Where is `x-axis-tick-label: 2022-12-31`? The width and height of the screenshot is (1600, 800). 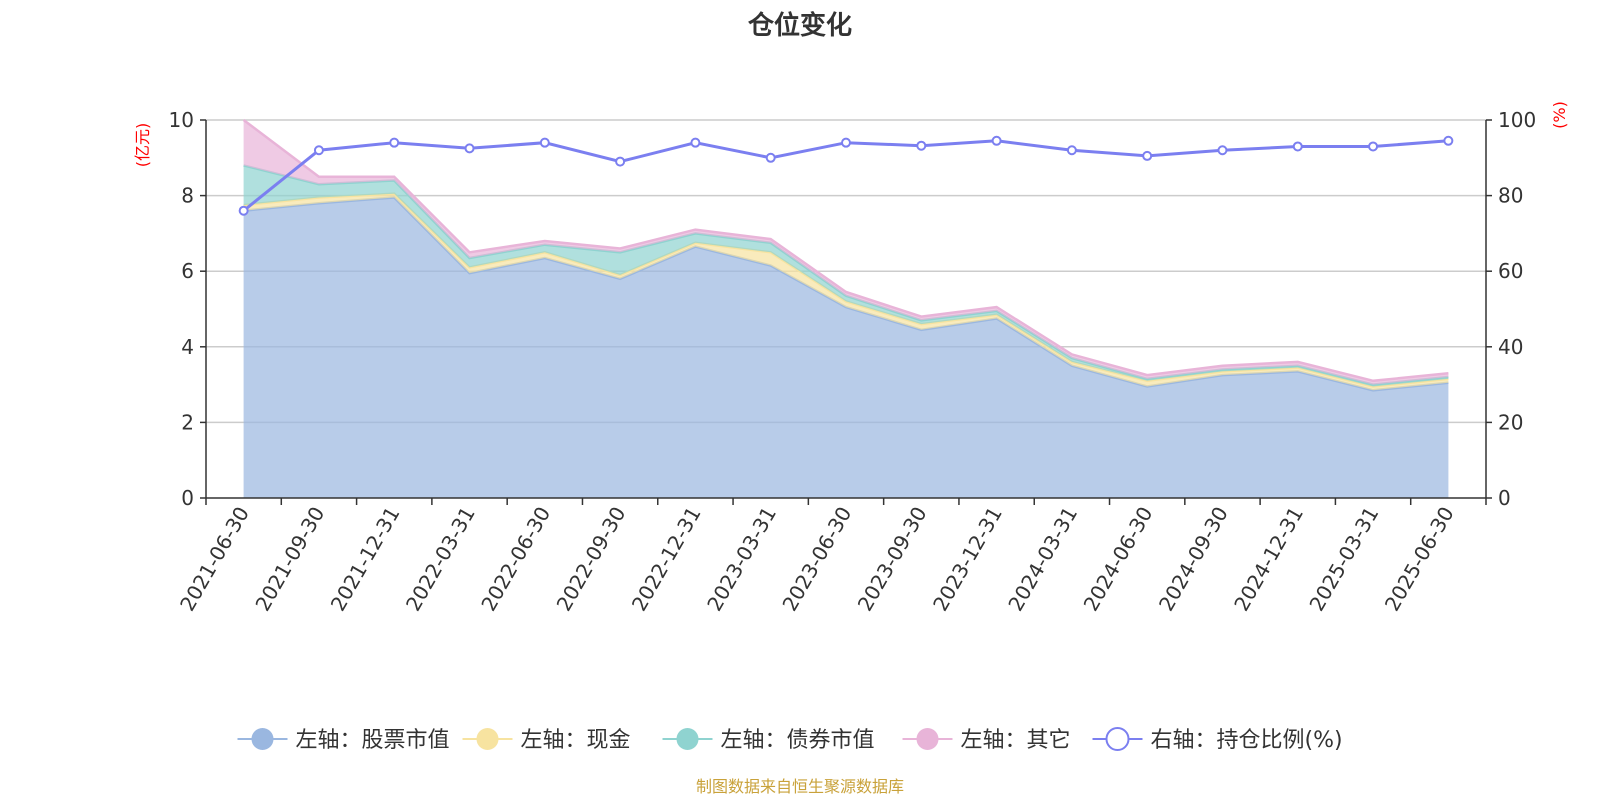 x-axis-tick-label: 2022-12-31 is located at coordinates (666, 559).